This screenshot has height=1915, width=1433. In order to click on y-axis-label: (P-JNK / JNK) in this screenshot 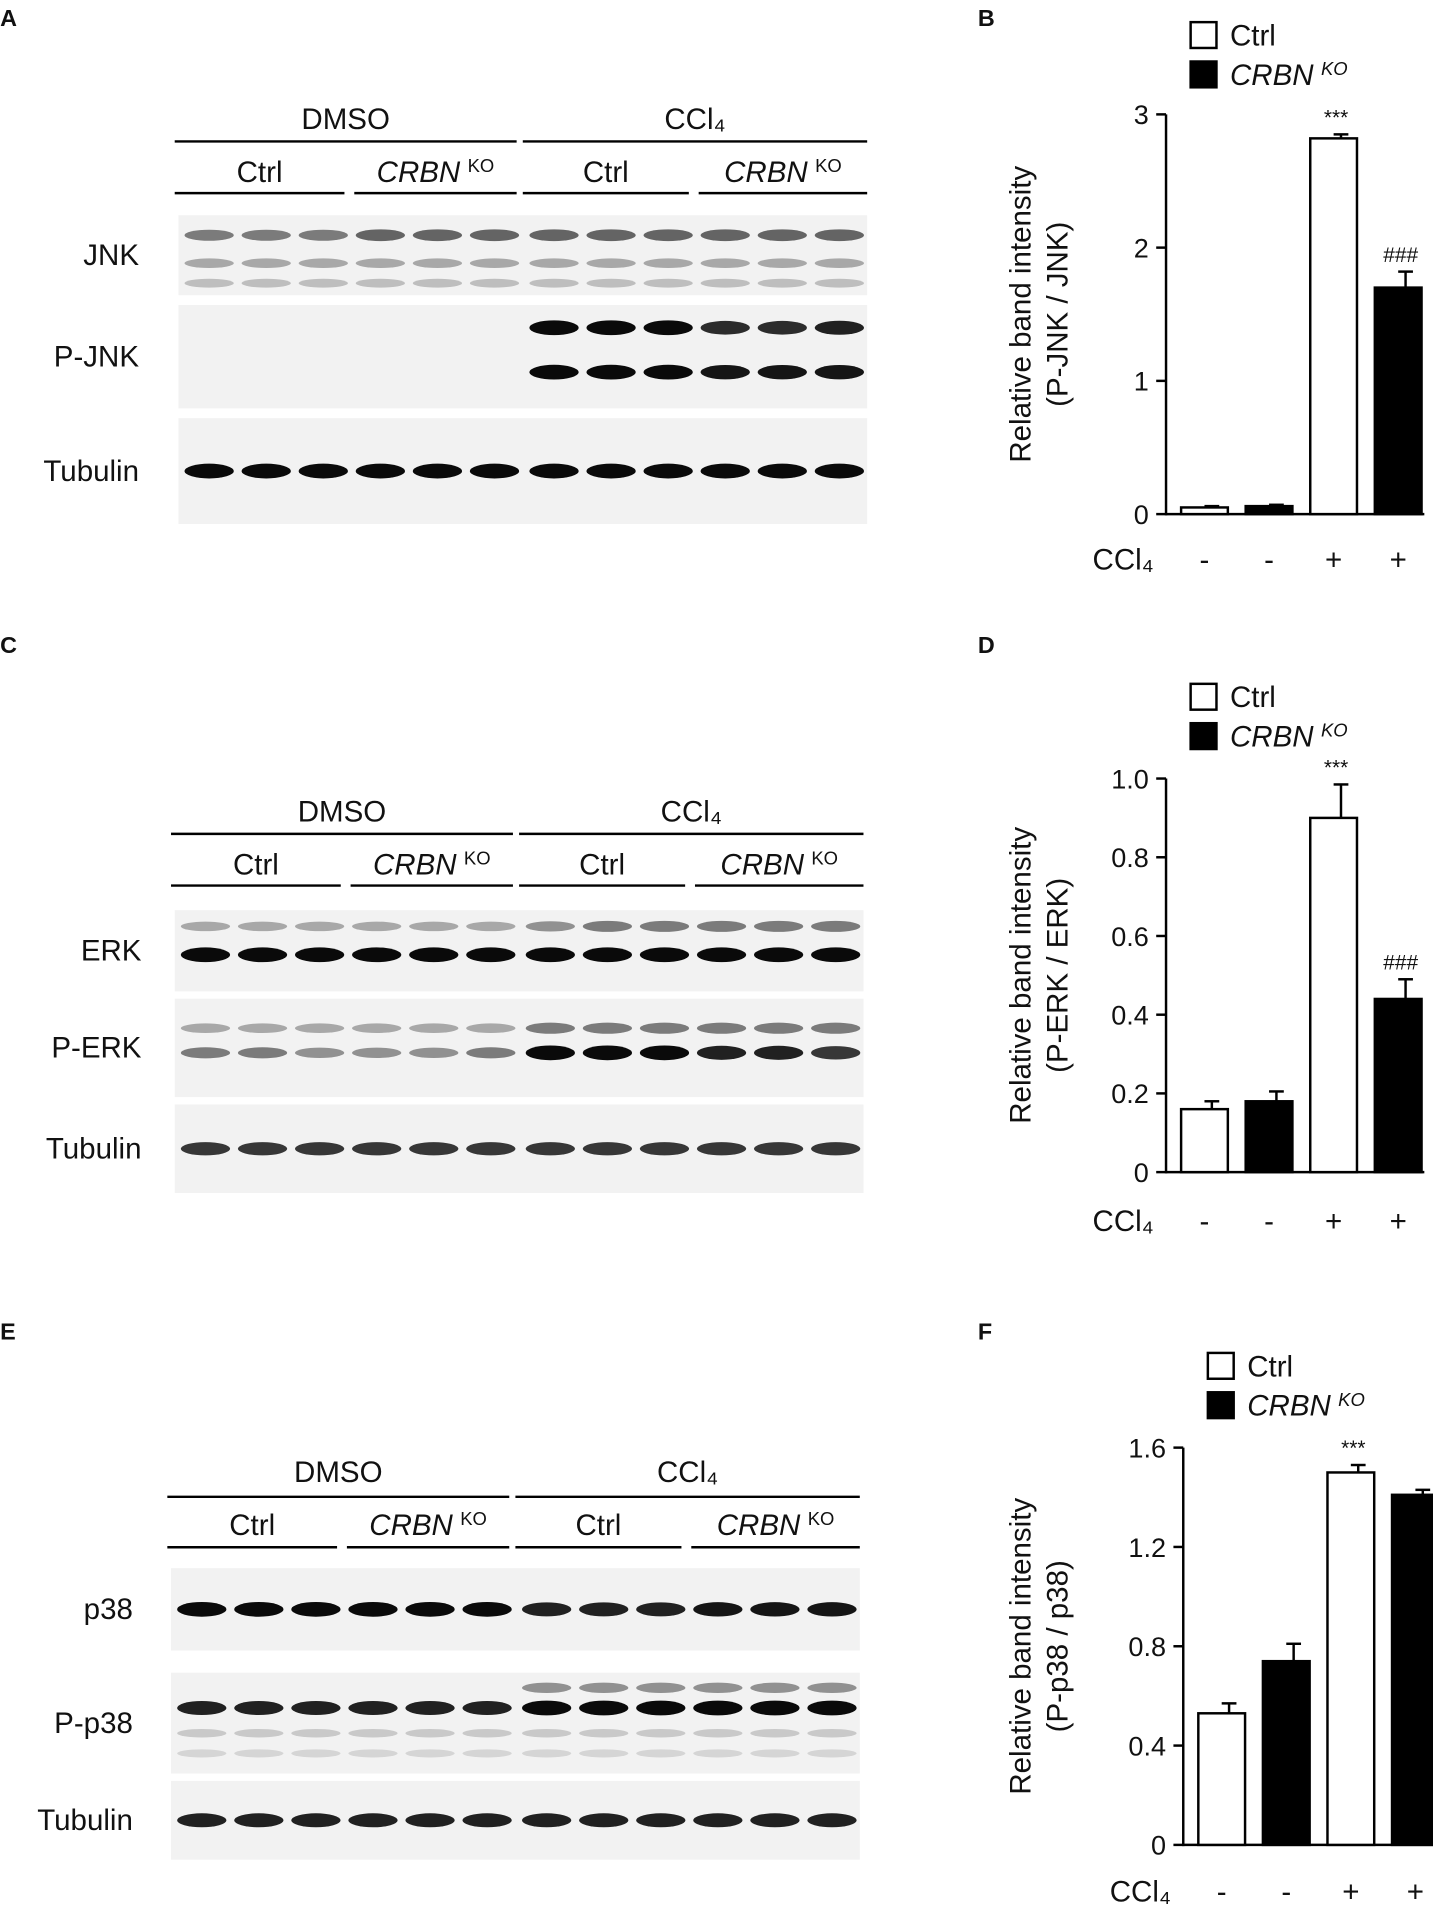, I will do `click(1058, 314)`.